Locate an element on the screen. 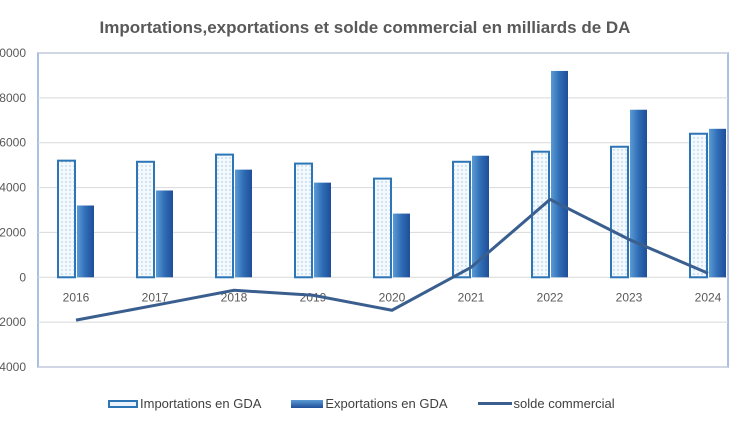  y-tick-label: 10000 is located at coordinates (13, 53).